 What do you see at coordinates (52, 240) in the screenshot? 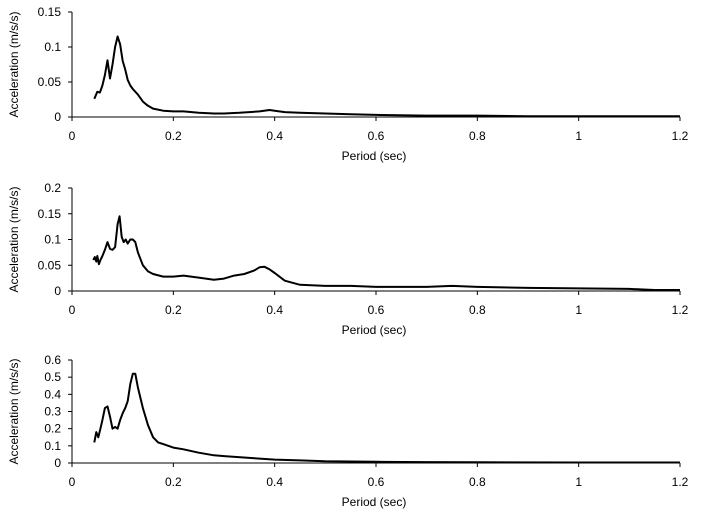
I see `y-tick-label: 0.1` at bounding box center [52, 240].